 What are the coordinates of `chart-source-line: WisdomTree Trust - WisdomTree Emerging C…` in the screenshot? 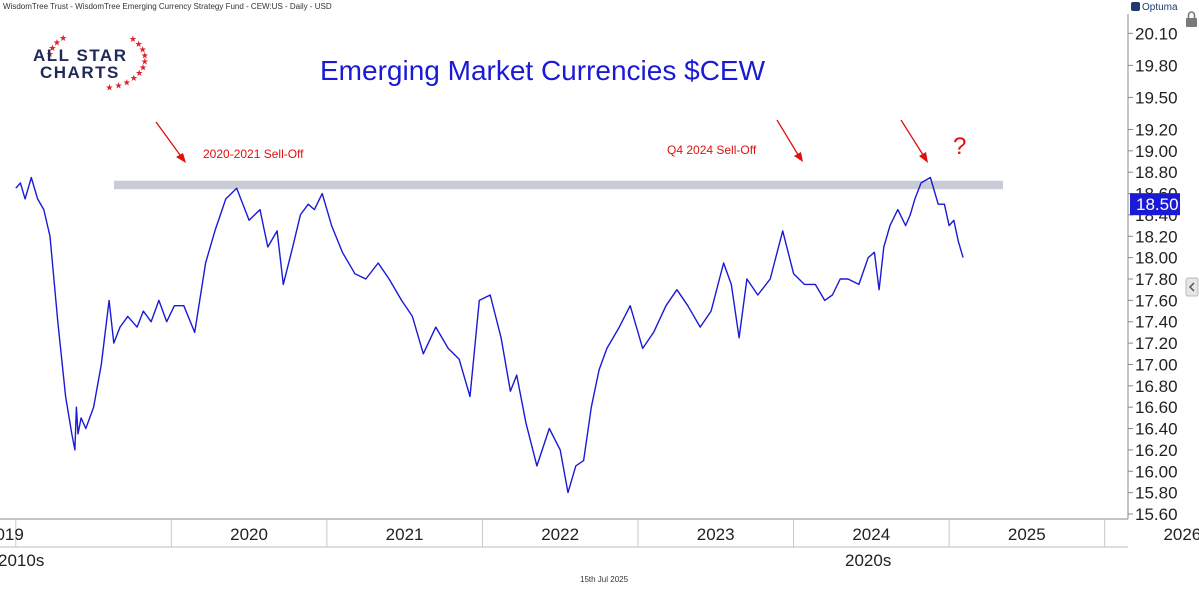 It's located at (167, 6).